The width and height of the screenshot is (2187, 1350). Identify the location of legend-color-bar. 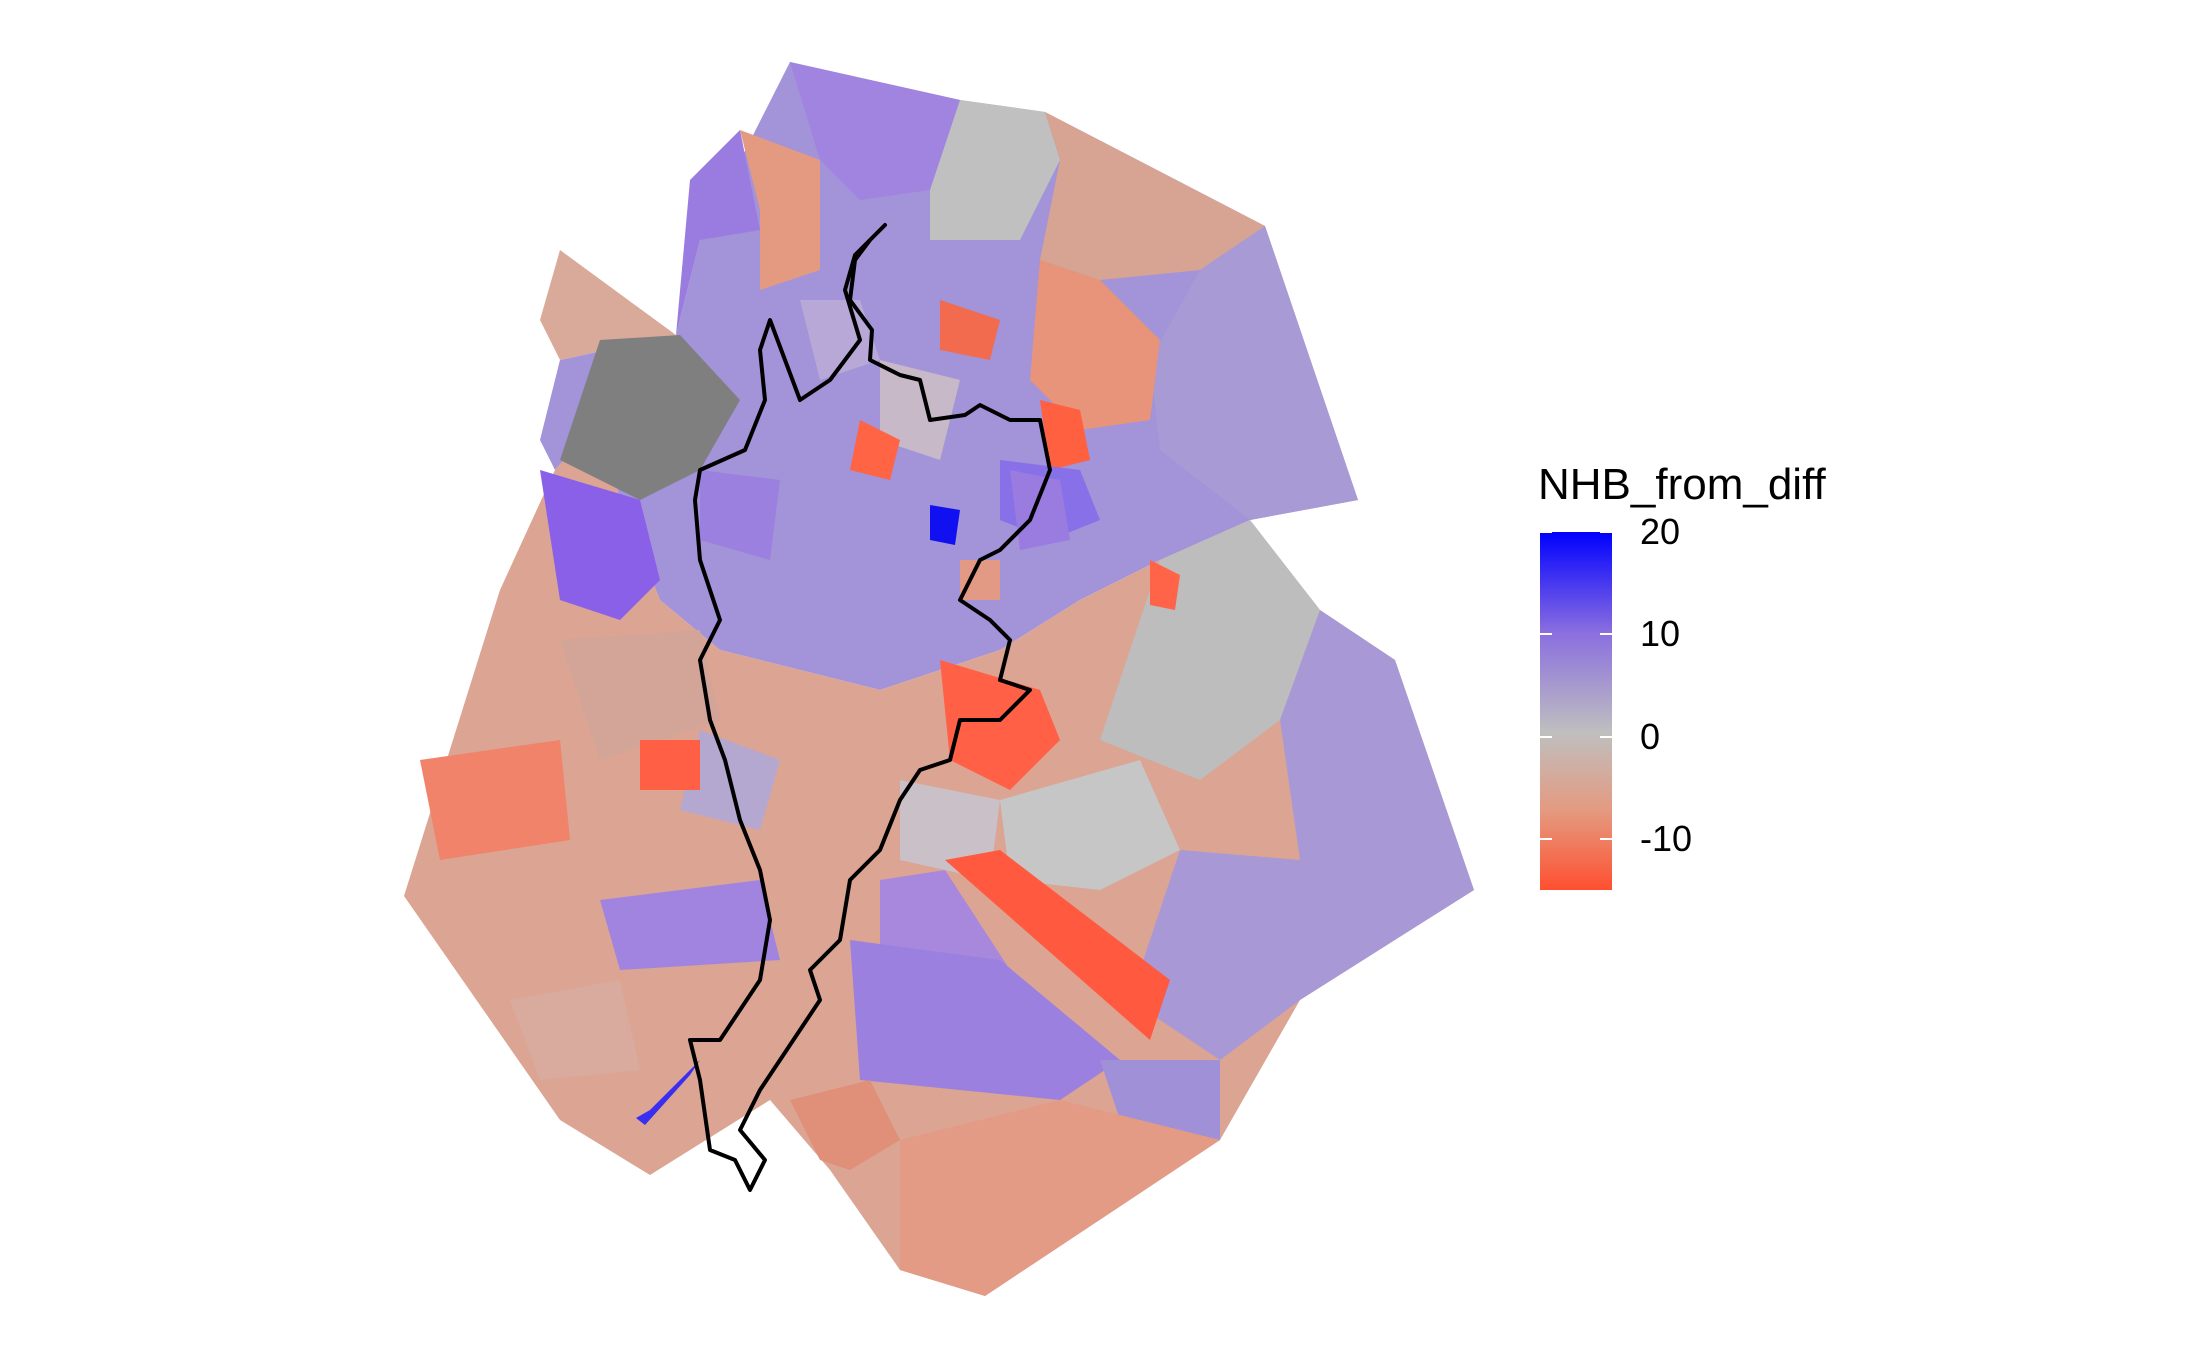
(1576, 711).